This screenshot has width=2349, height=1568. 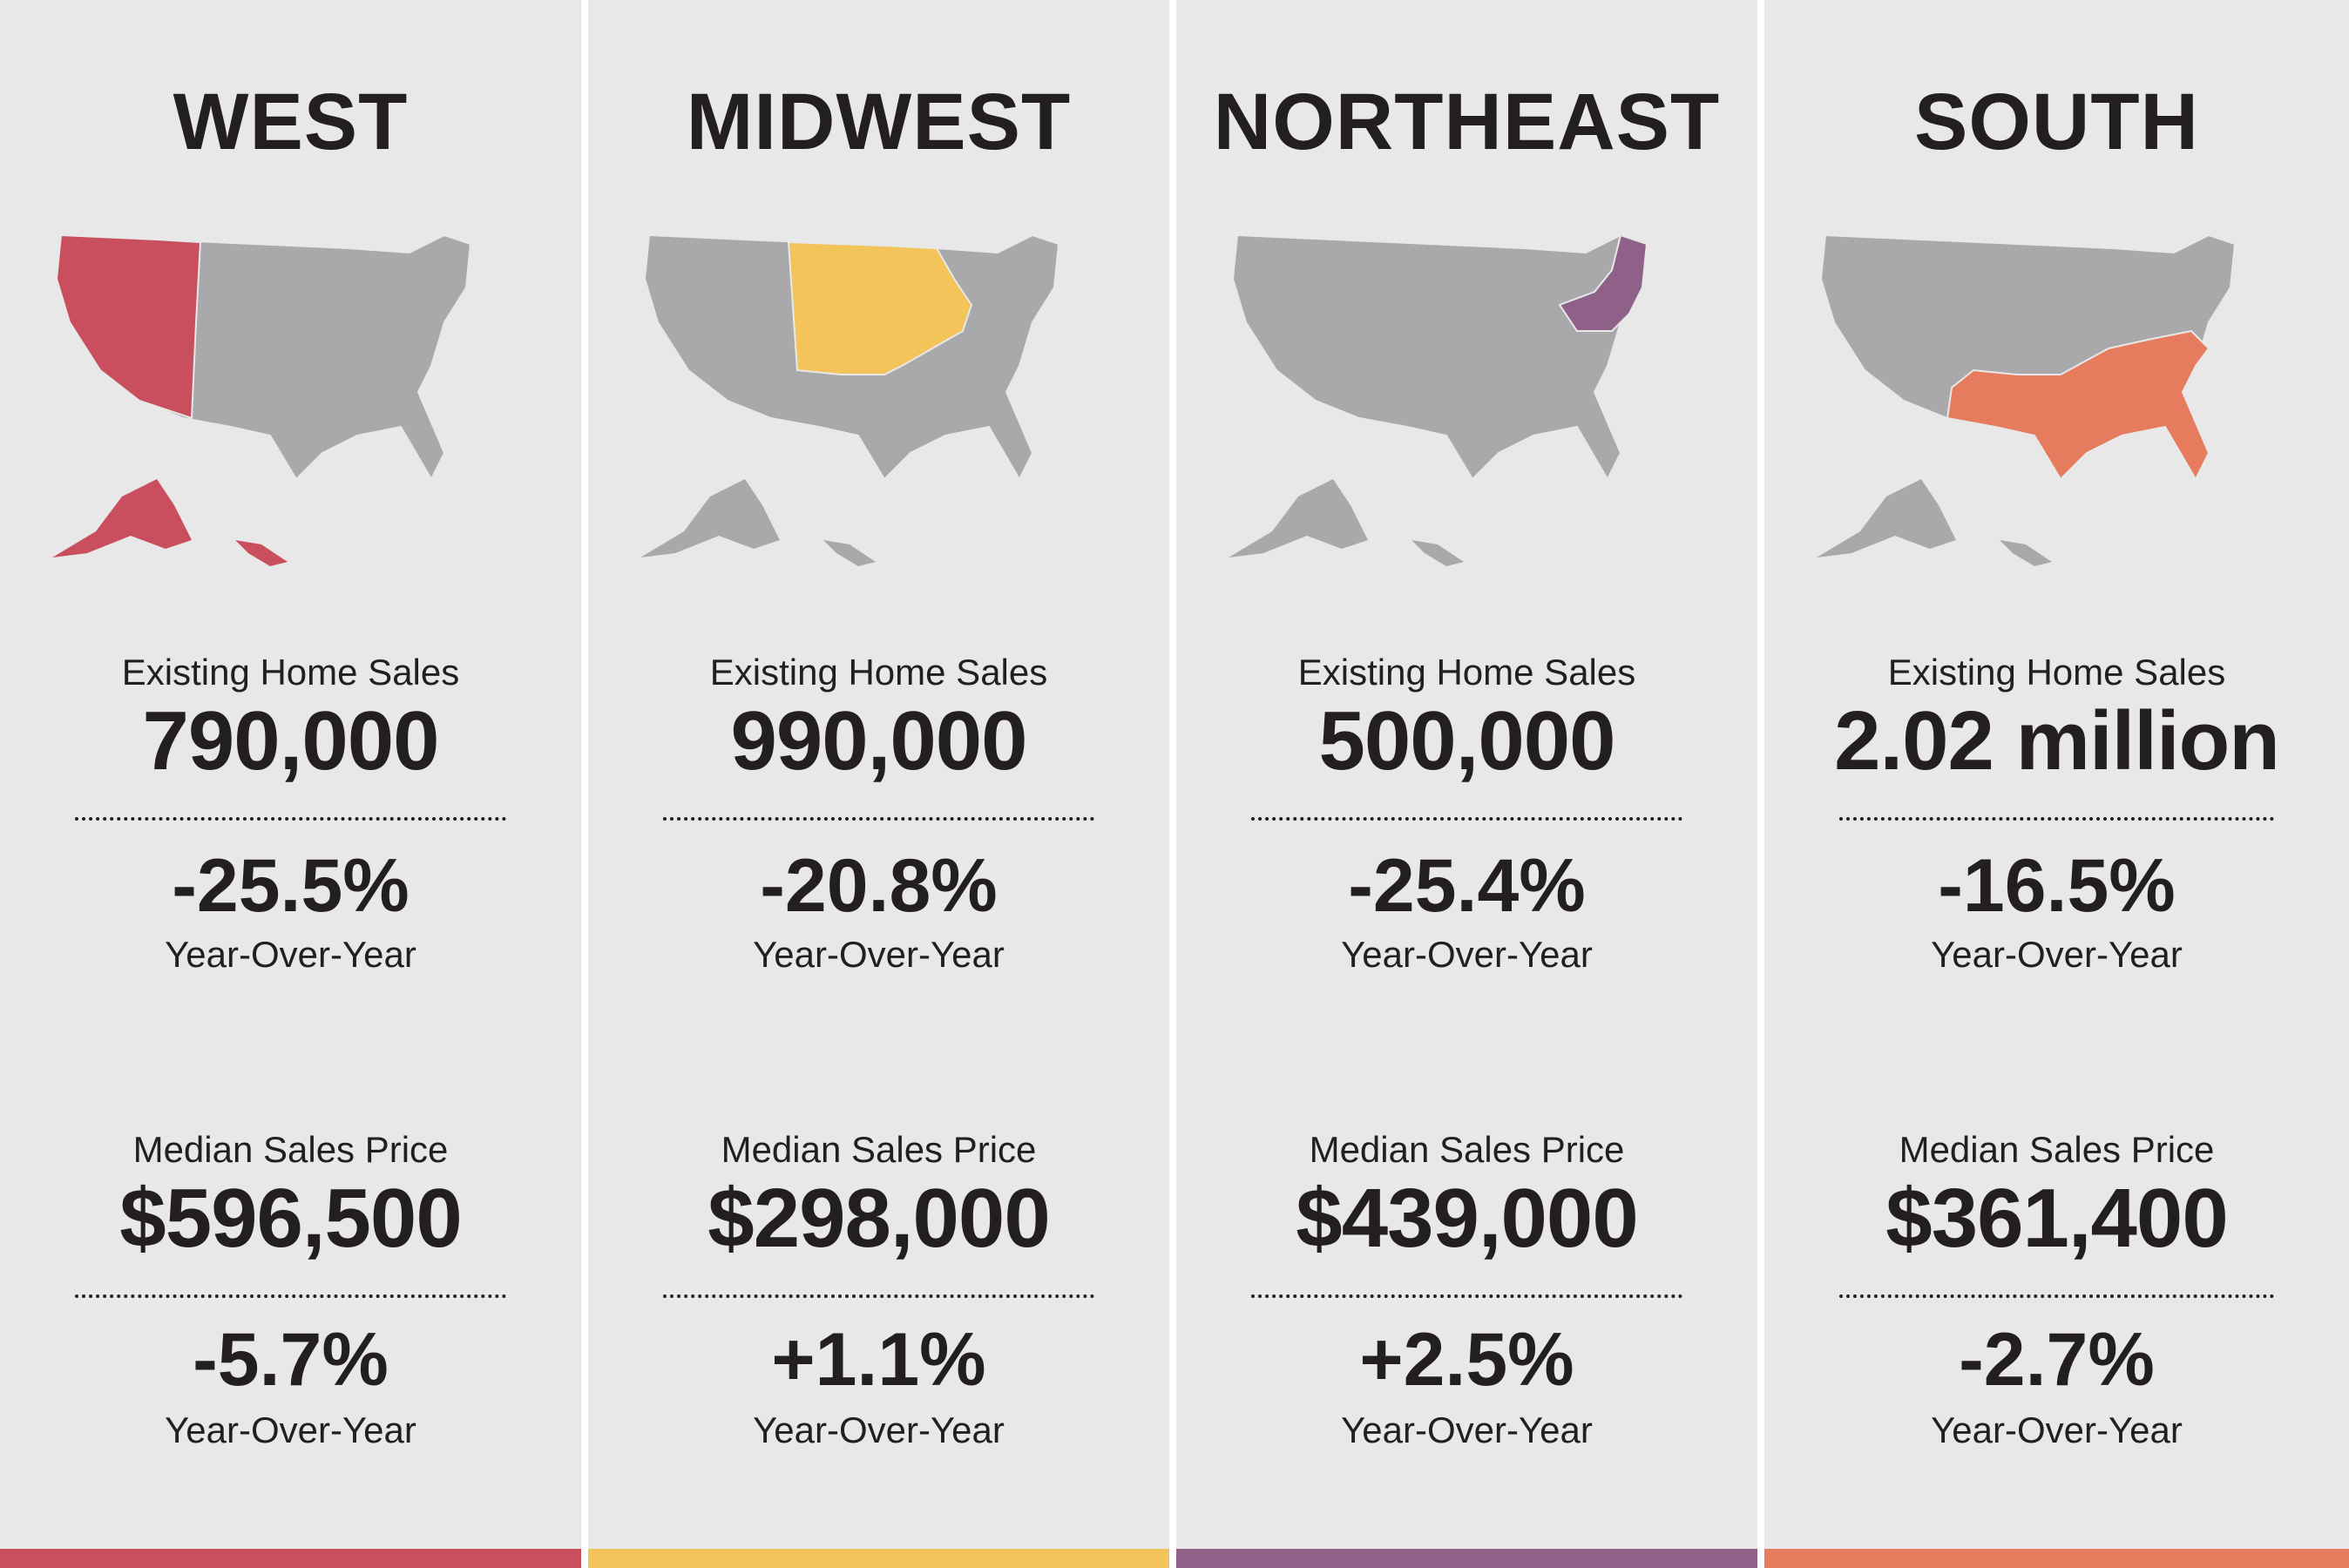 I want to click on sales-value: 2.02 million, so click(x=2057, y=741).